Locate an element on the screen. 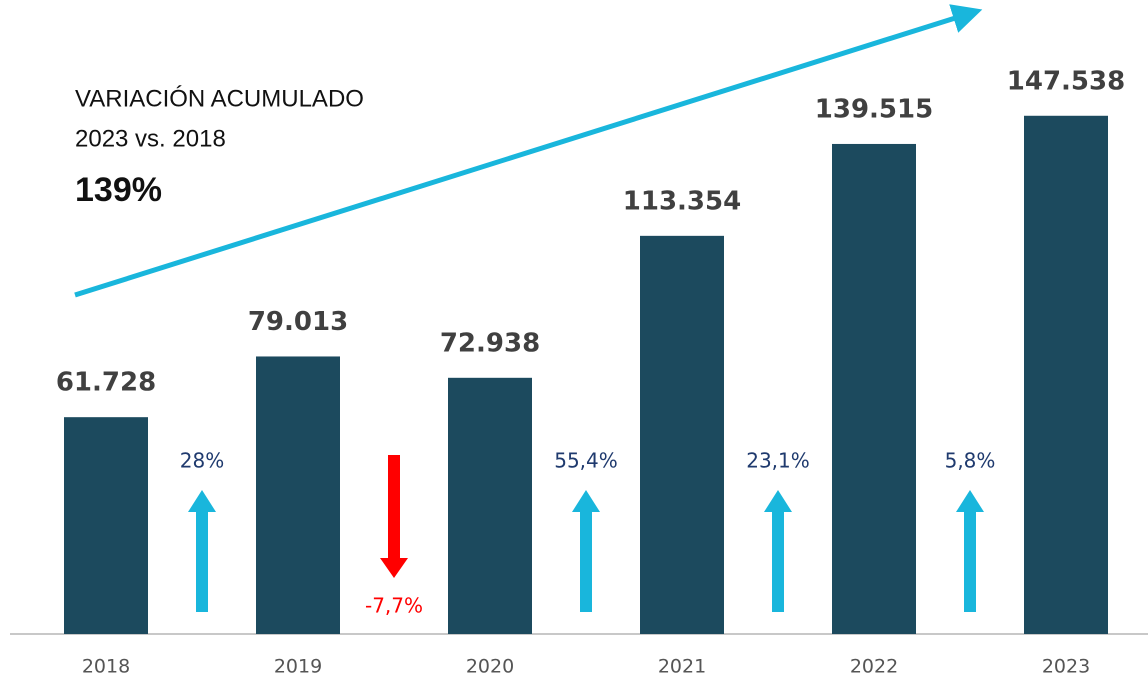 Image resolution: width=1148 pixels, height=682 pixels. x-tick-label: 2019 is located at coordinates (298, 667).